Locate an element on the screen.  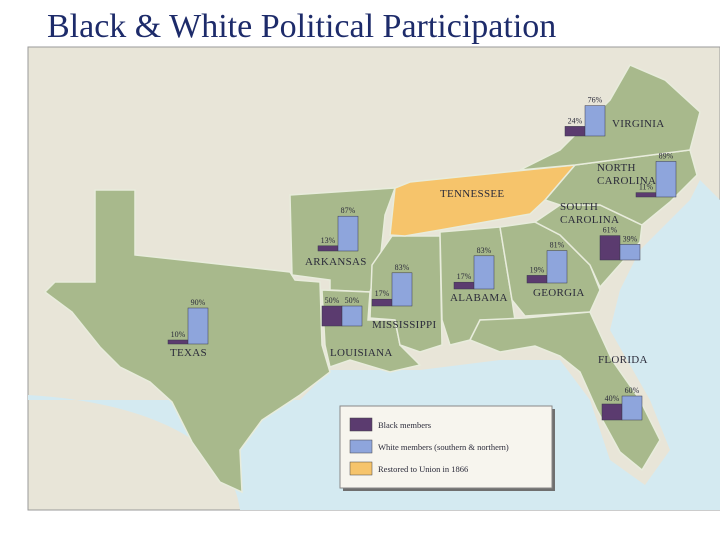
state-name: MISSISSIPPI is located at coordinates (404, 325).